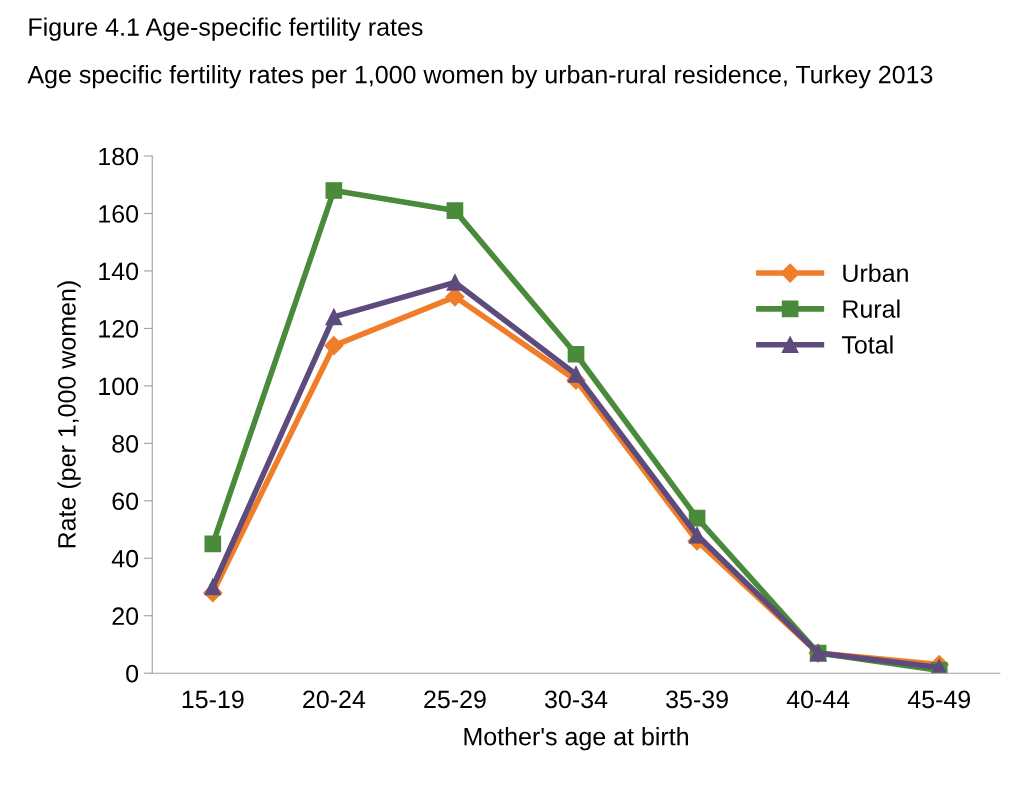 The width and height of the screenshot is (1015, 792). I want to click on x-axis-title: Mother's age at birth, so click(576, 739).